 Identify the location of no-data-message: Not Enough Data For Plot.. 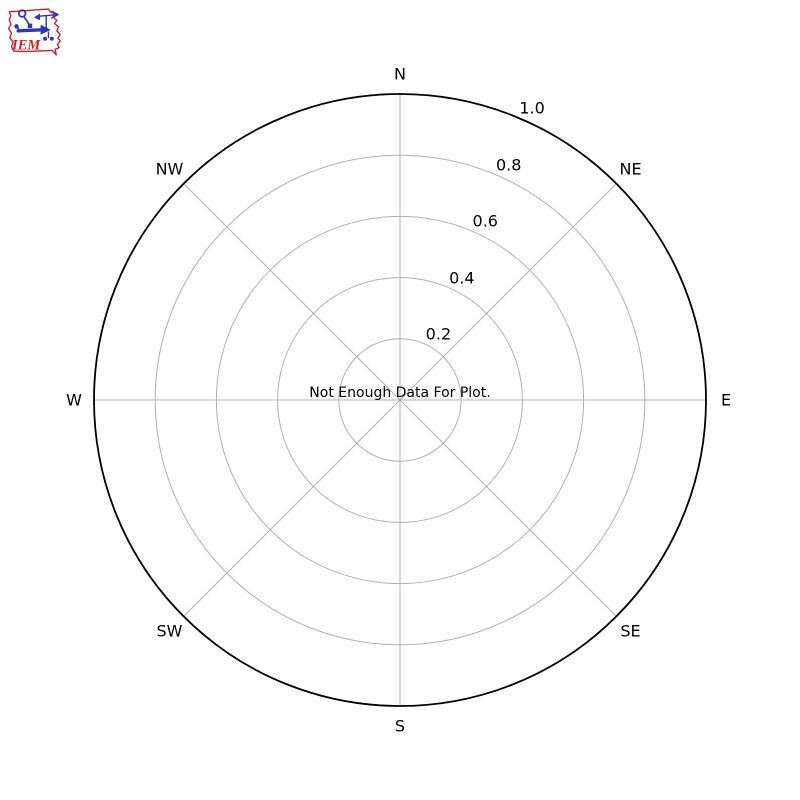
(400, 393).